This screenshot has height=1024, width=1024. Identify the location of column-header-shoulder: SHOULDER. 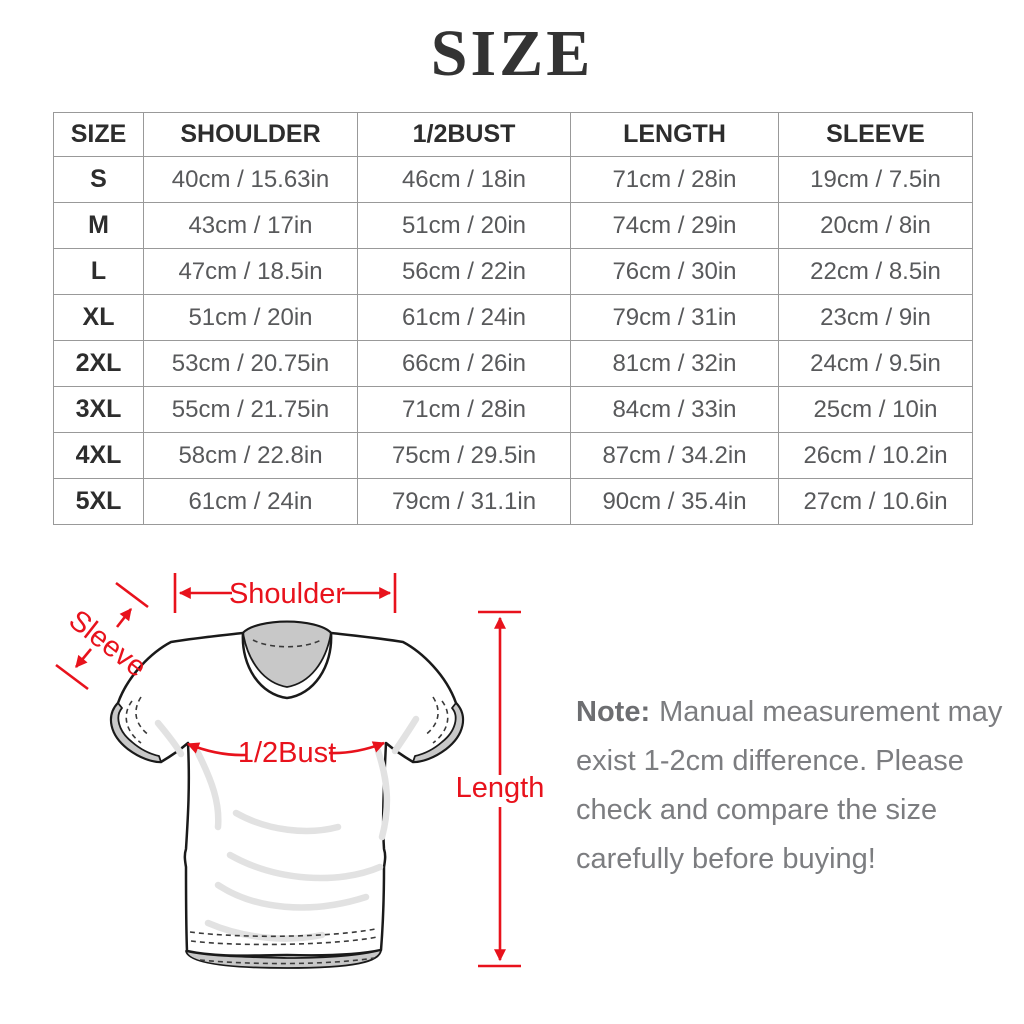
(250, 134).